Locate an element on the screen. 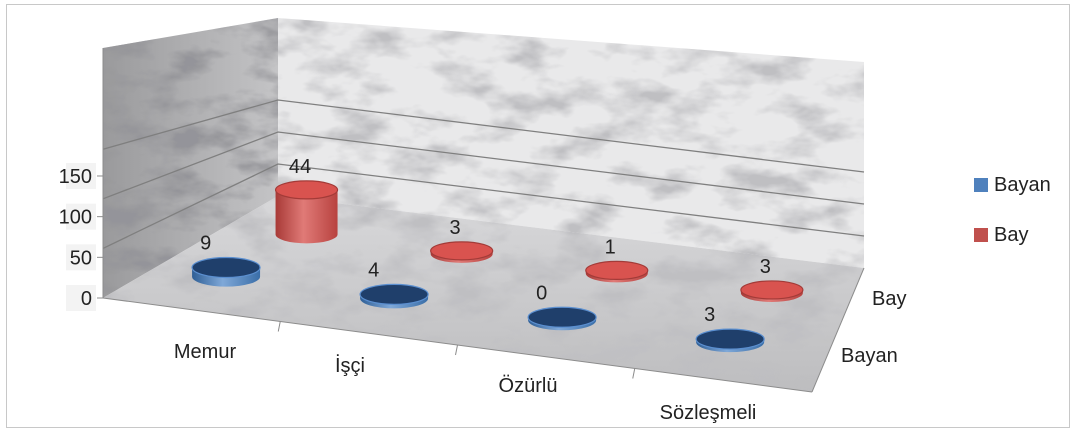 The image size is (1076, 432). data-label: 9 is located at coordinates (205, 243).